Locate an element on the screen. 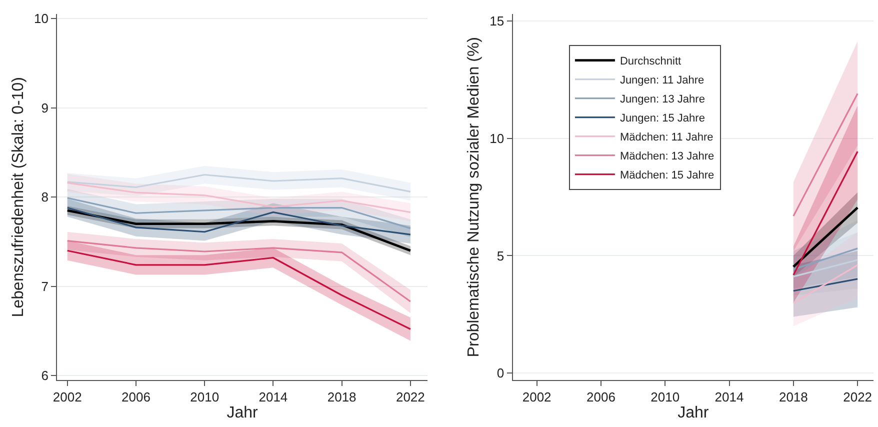 The image size is (878, 427). legend-label: Mädchen: 13 Jahre is located at coordinates (667, 156).